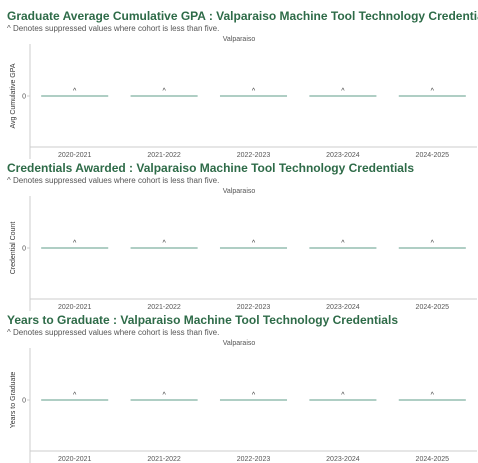  I want to click on y-axis-label: Credential Count, so click(13, 248).